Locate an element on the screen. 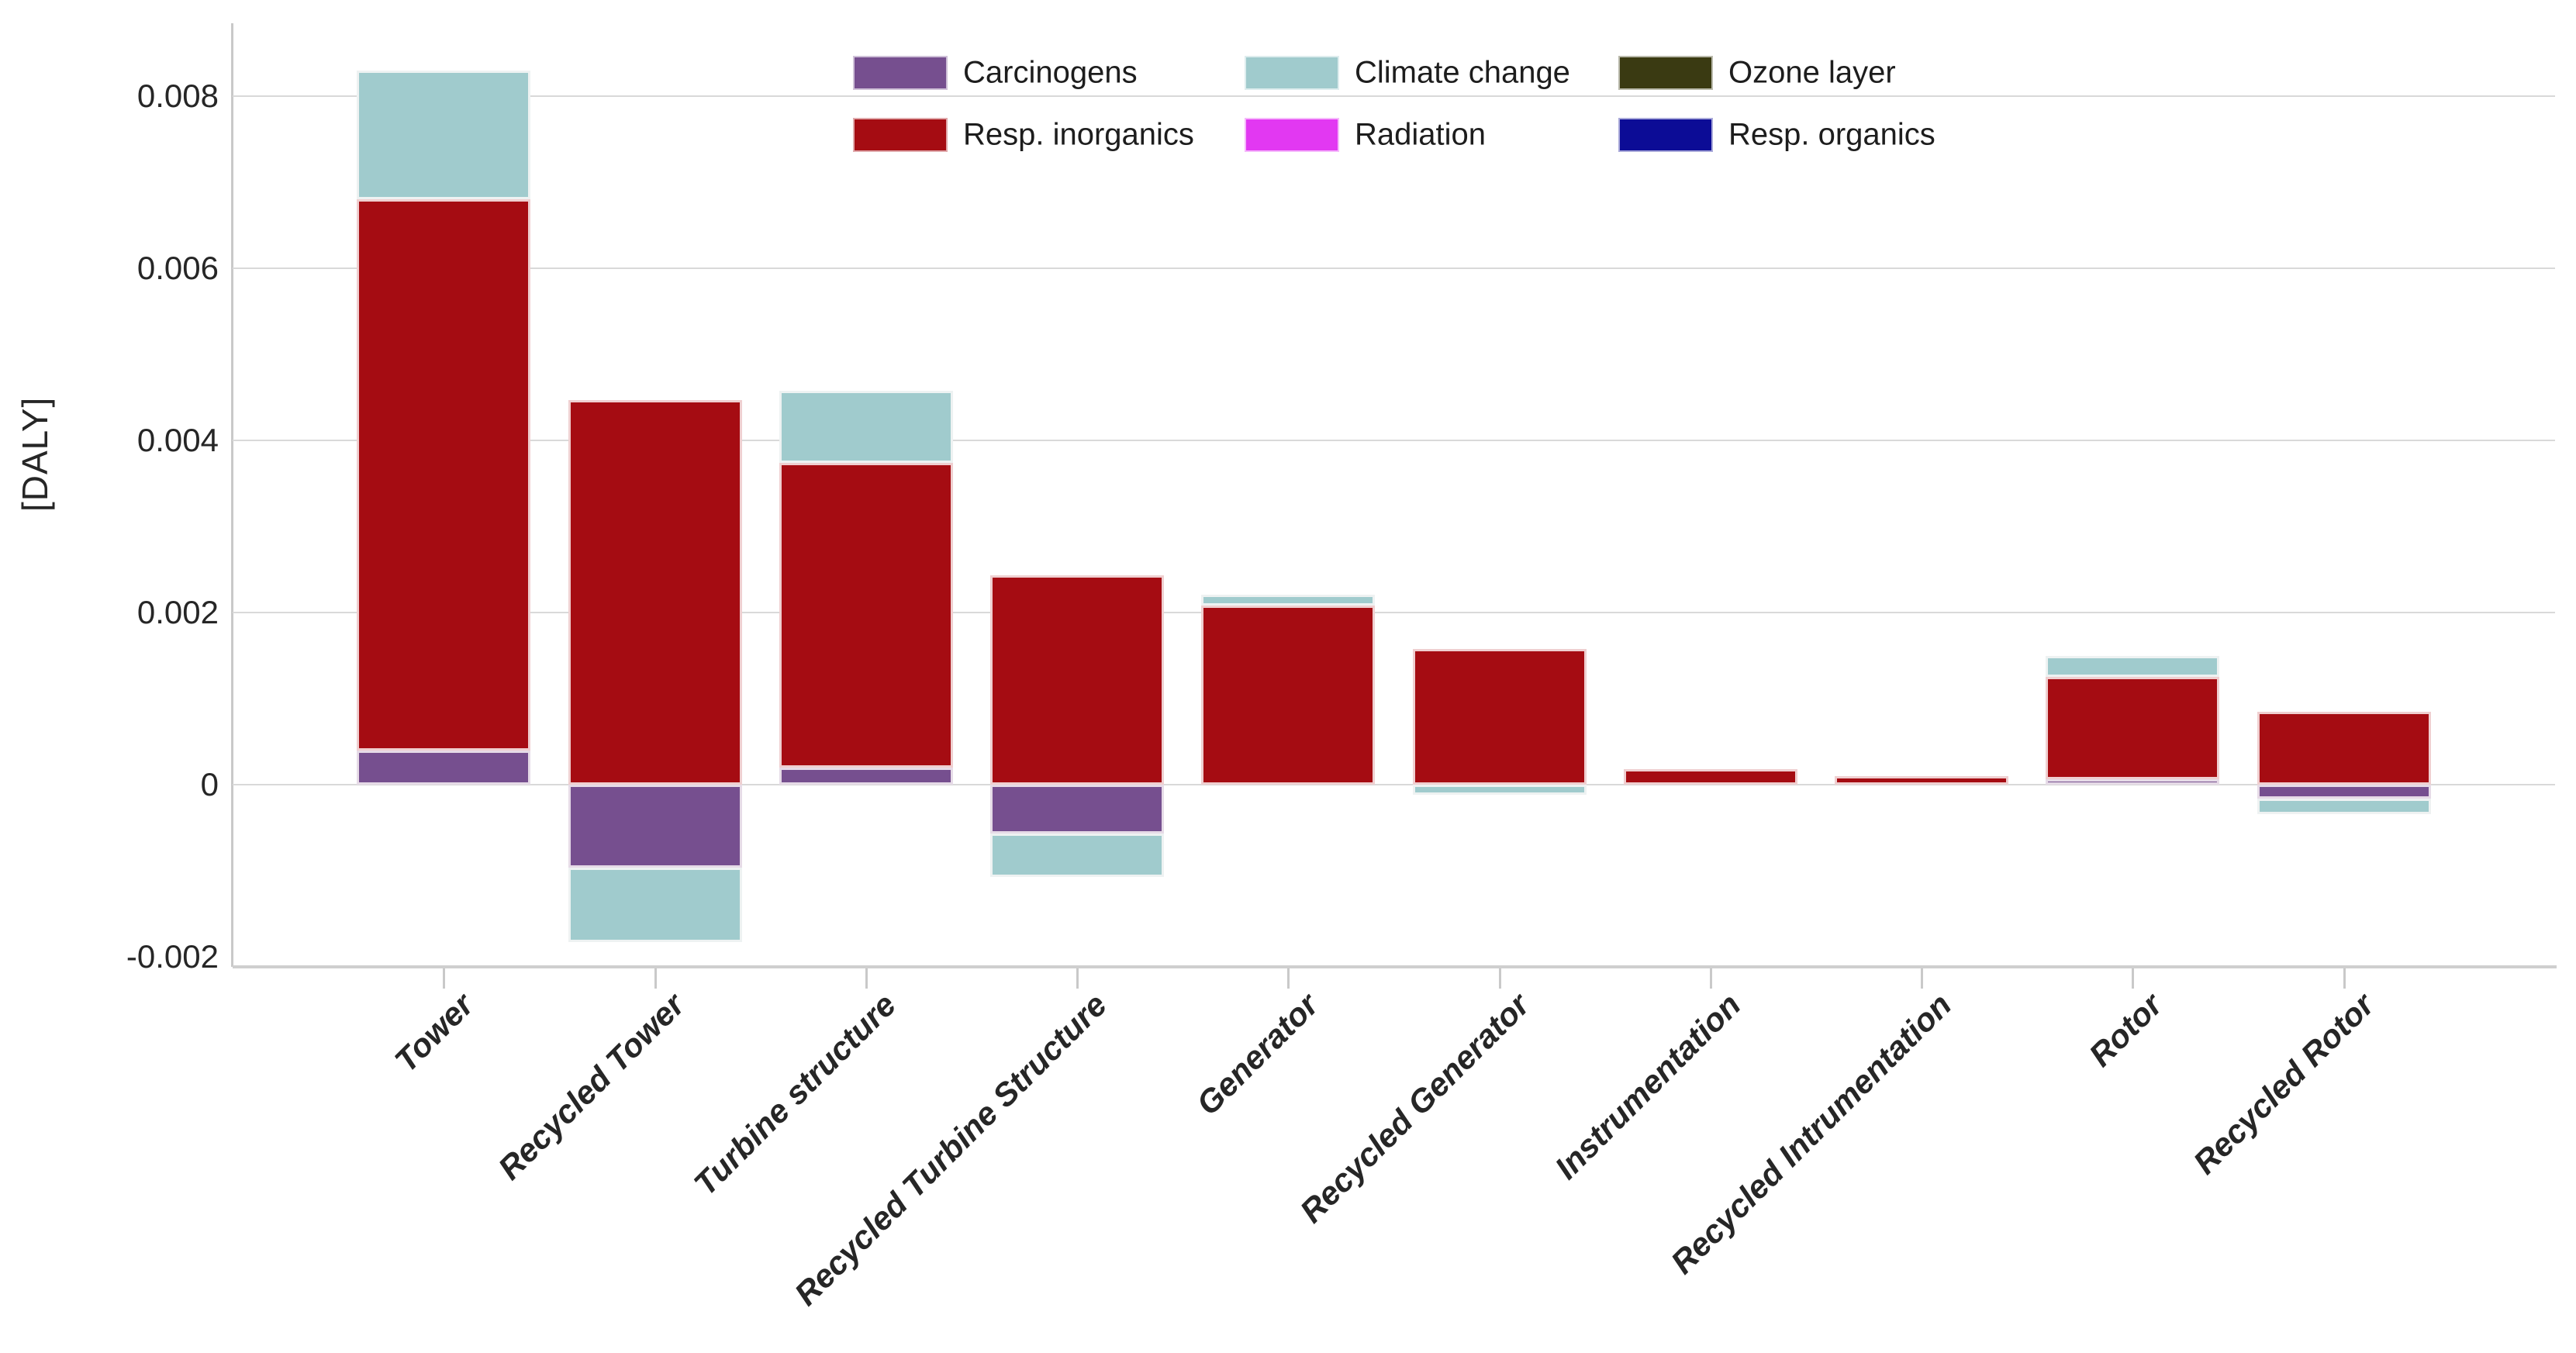  x-tick-label: Recycled Generator is located at coordinates (1415, 1108).